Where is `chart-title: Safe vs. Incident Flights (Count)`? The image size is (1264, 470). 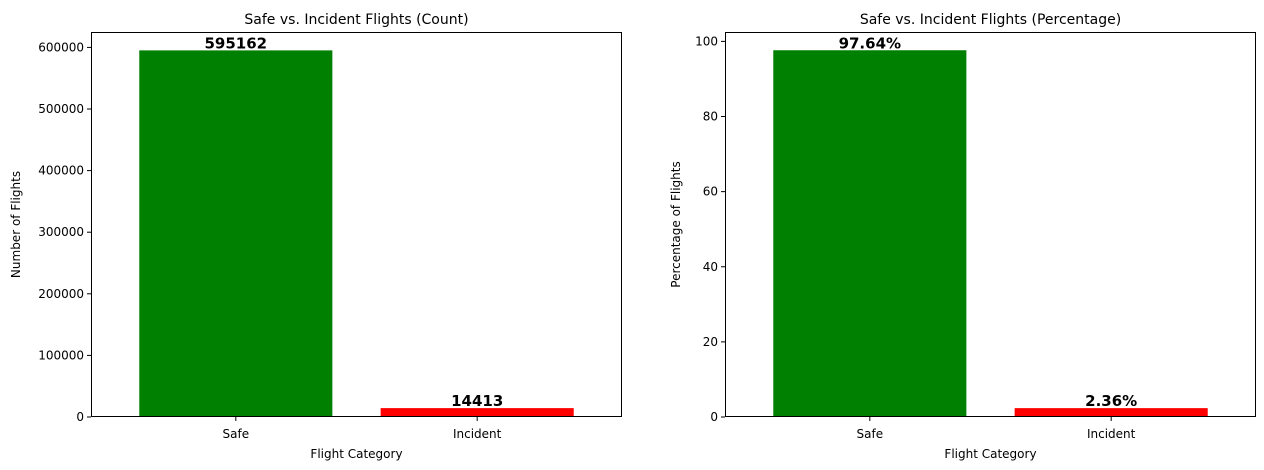
chart-title: Safe vs. Incident Flights (Count) is located at coordinates (356, 20).